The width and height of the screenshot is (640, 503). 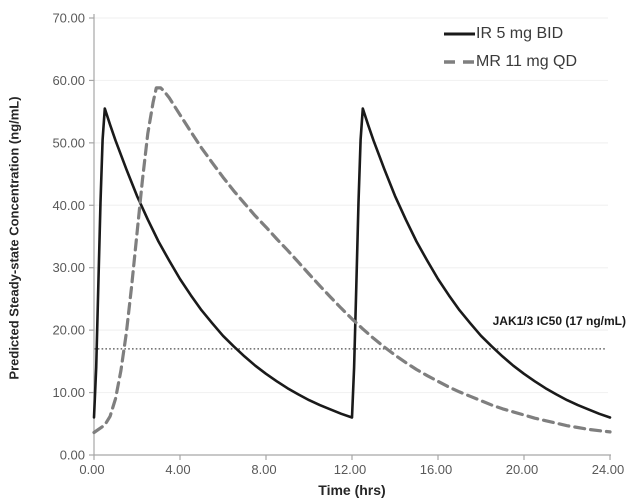 I want to click on y-tick-label: 60.00, so click(x=68, y=80).